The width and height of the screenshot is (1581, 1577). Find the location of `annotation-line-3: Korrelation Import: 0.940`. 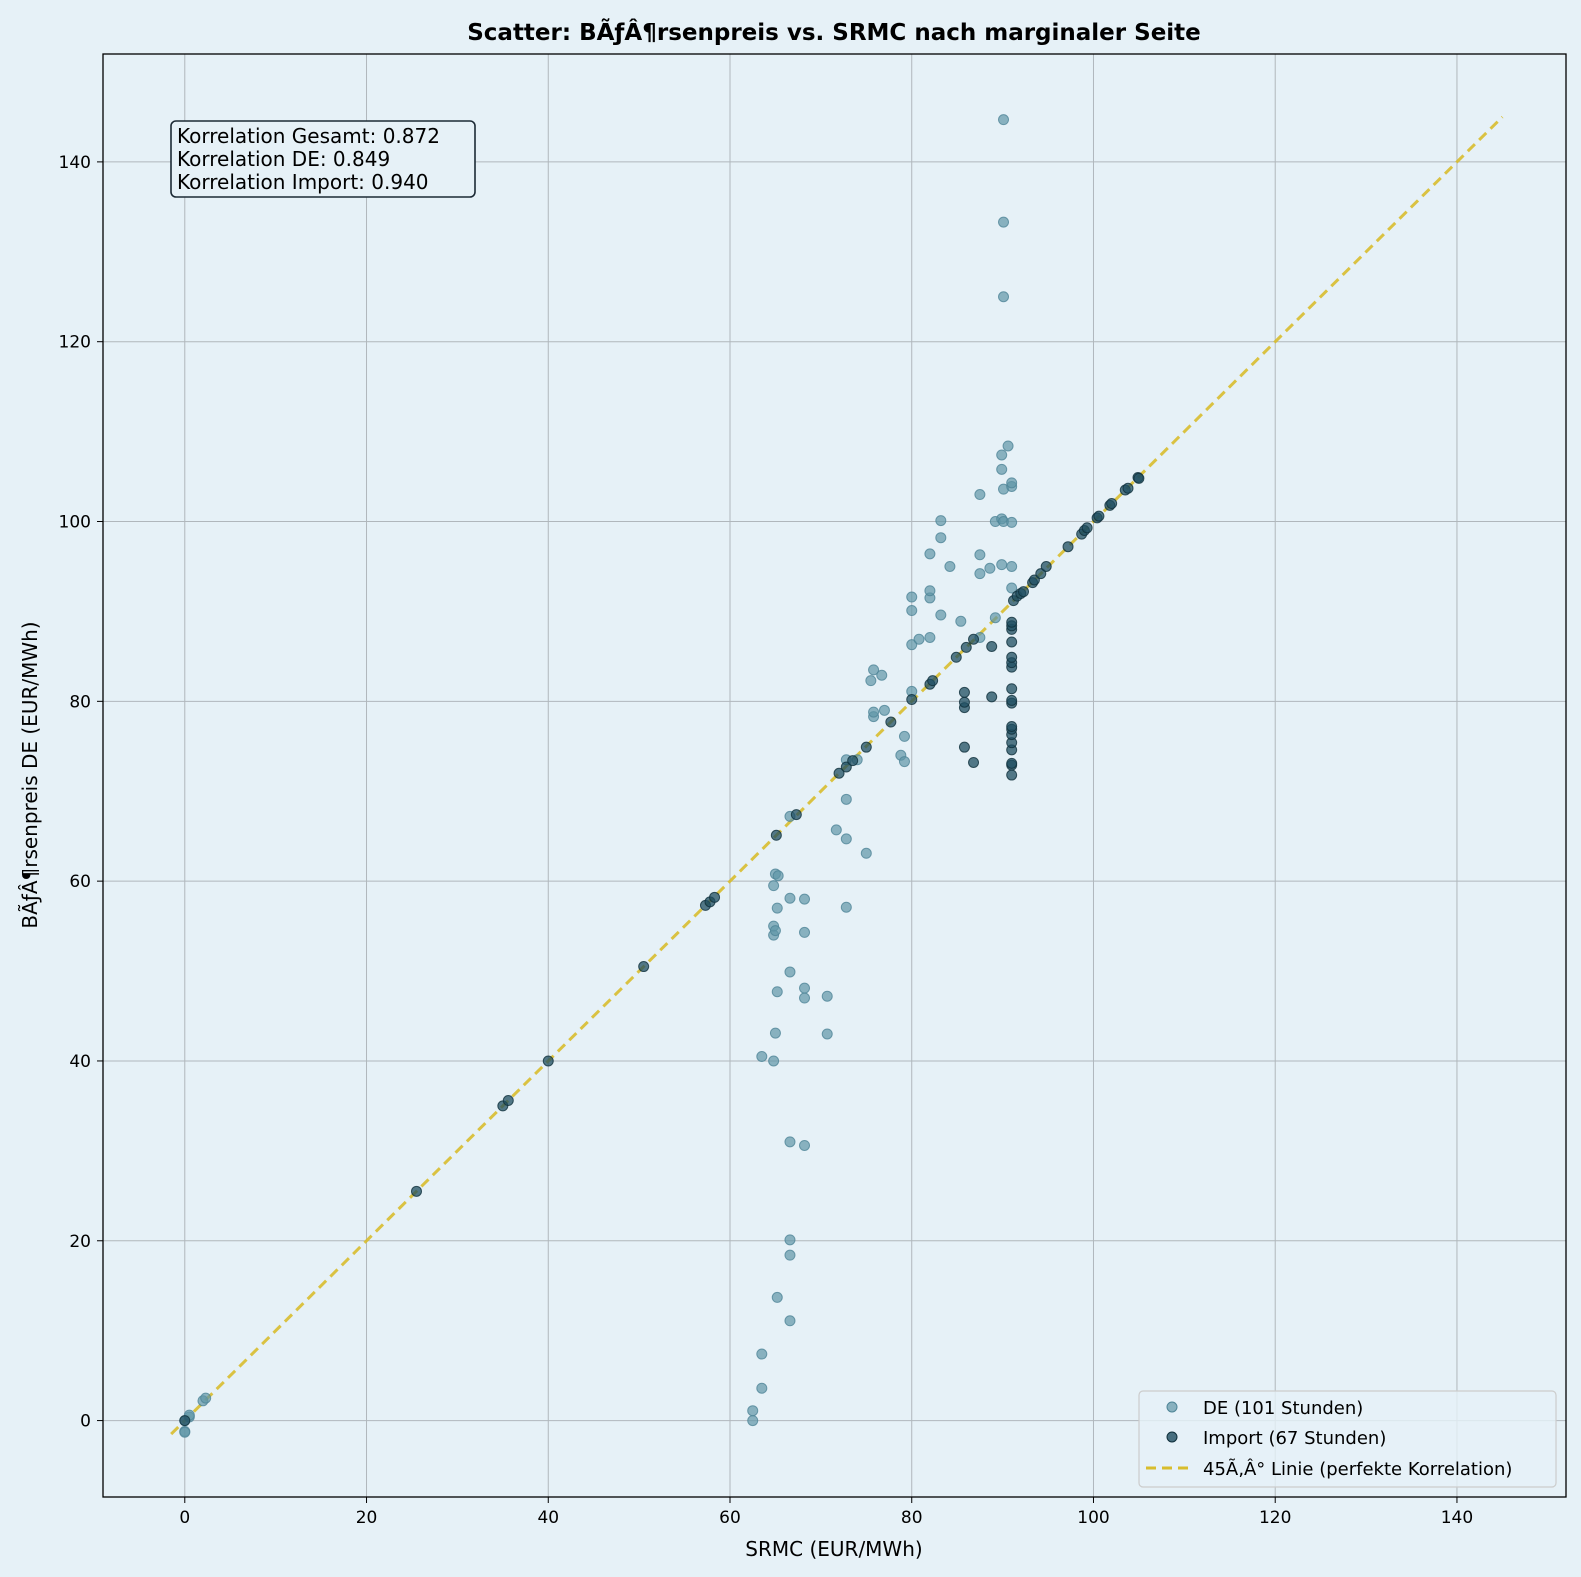

annotation-line-3: Korrelation Import: 0.940 is located at coordinates (303, 182).